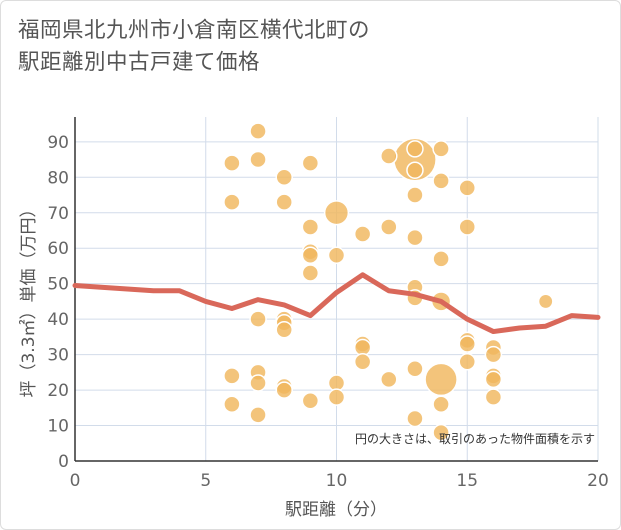  I want to click on y-tick-label: 60, so click(58, 249).